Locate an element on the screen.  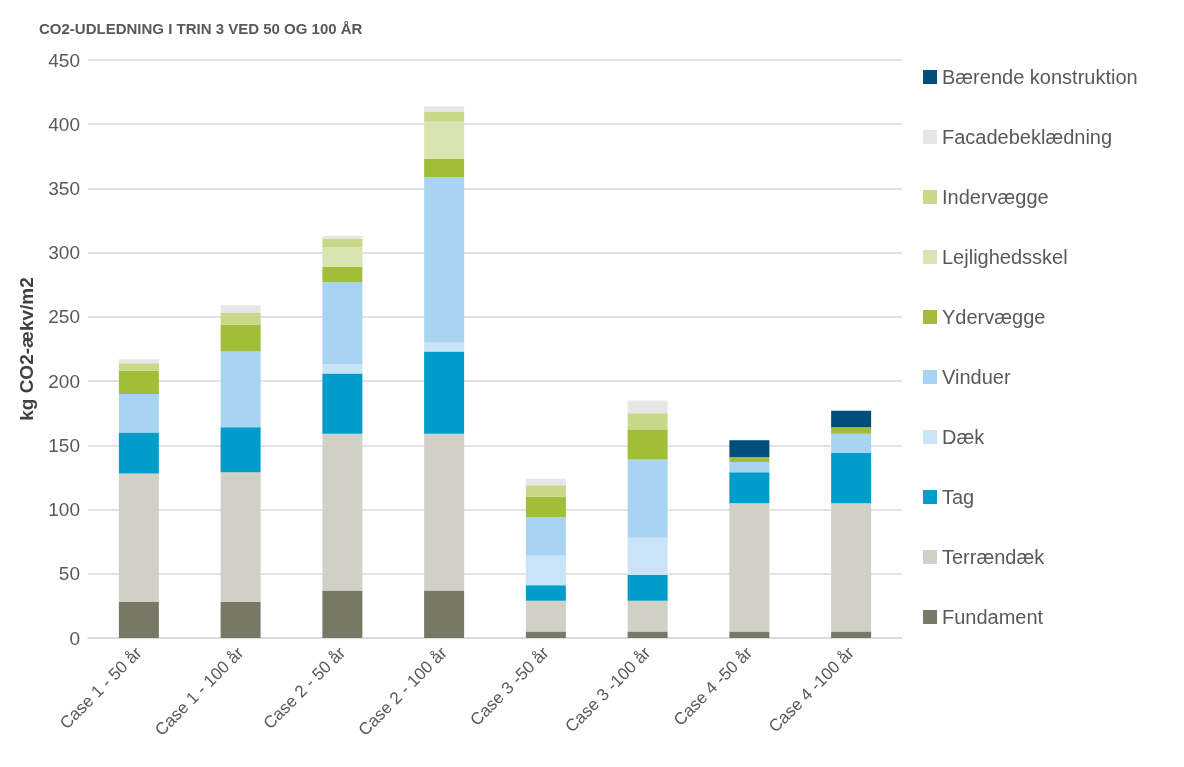
y-tick-label: 450 is located at coordinates (64, 60).